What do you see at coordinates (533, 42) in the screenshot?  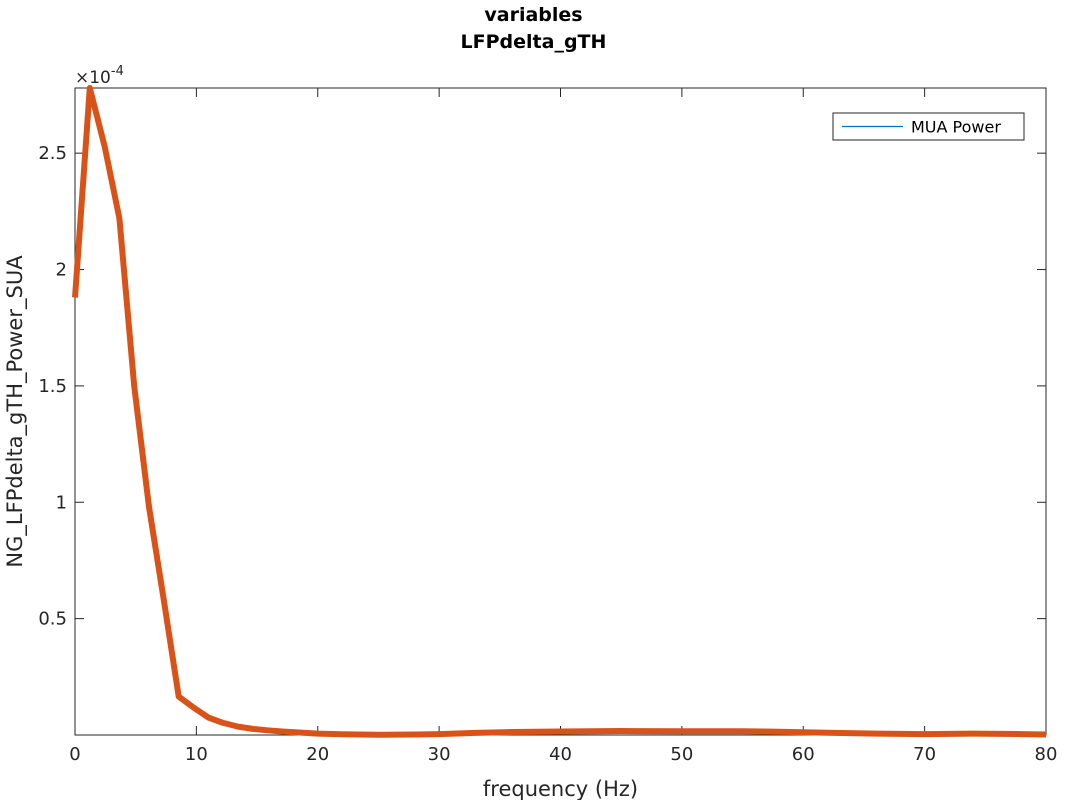 I see `chart-title-line2: LFPdelta_gTH` at bounding box center [533, 42].